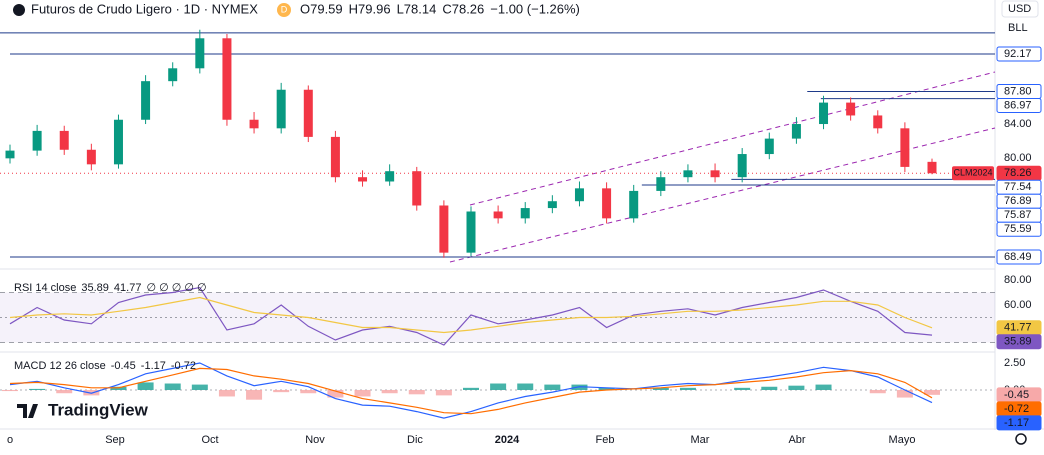 This screenshot has width=1044, height=455. Describe the element at coordinates (471, 316) in the screenshot. I see `rsi-line` at that location.